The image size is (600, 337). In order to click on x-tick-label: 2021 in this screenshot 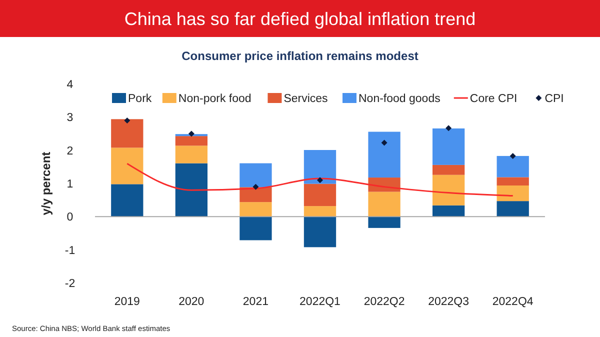, I will do `click(255, 302)`.